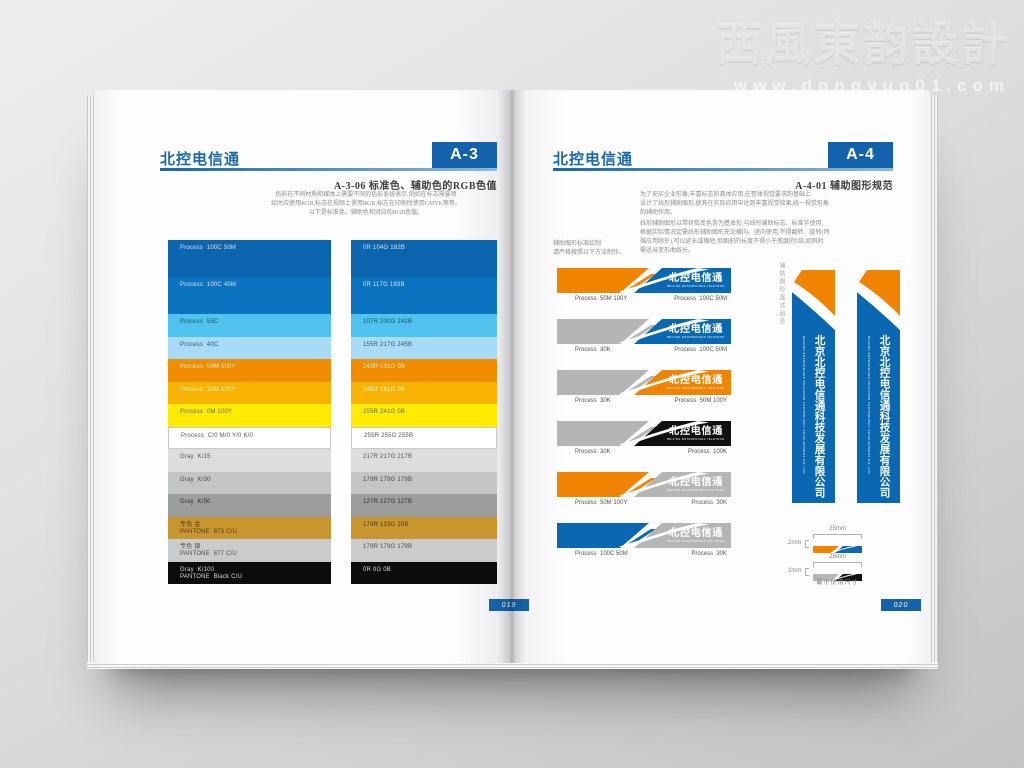  Describe the element at coordinates (844, 186) in the screenshot. I see `page-a4-section-title: A-4-01 辅助图形规范` at that location.